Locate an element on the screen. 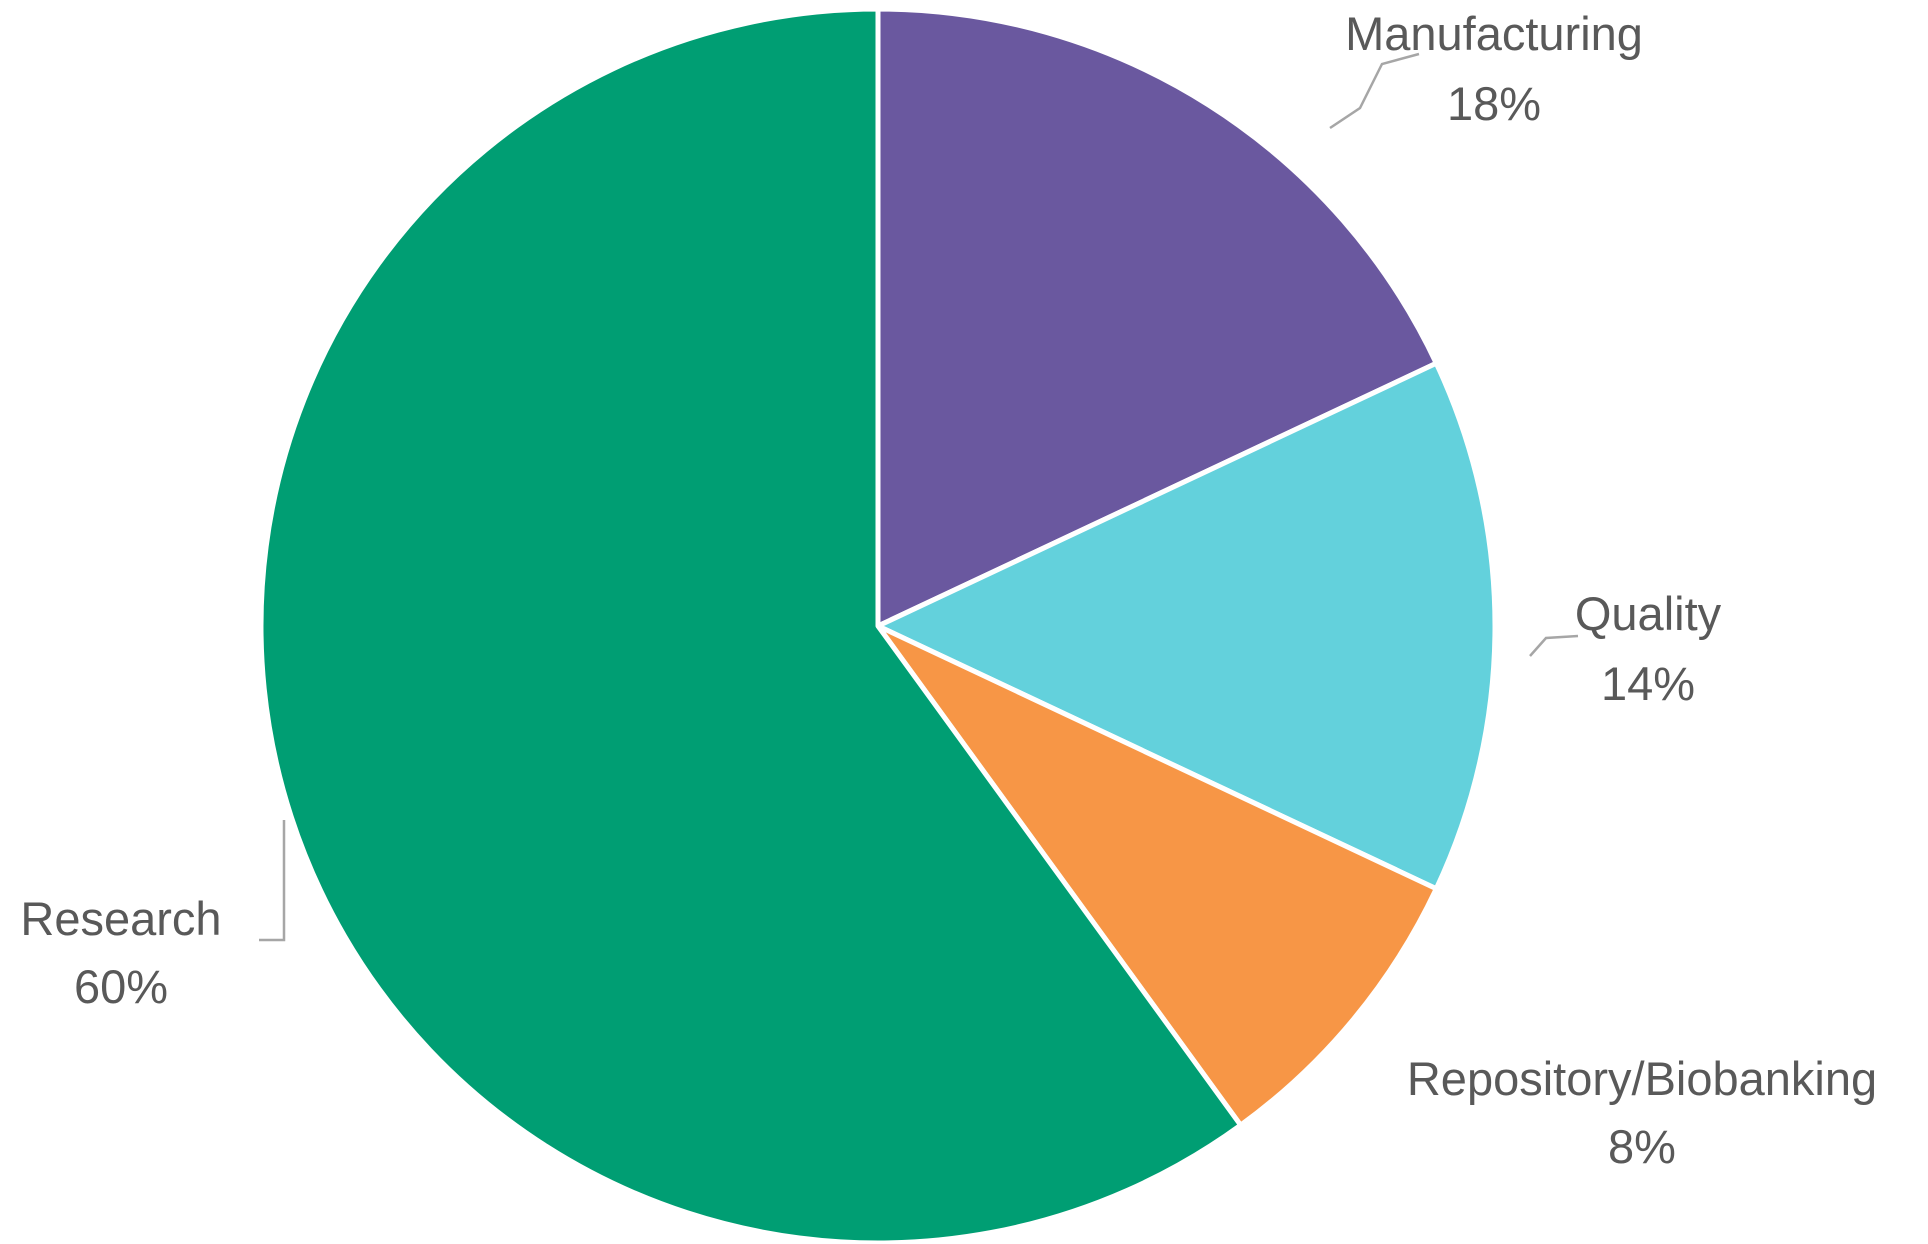  pie-slice-quality is located at coordinates (1186, 626).